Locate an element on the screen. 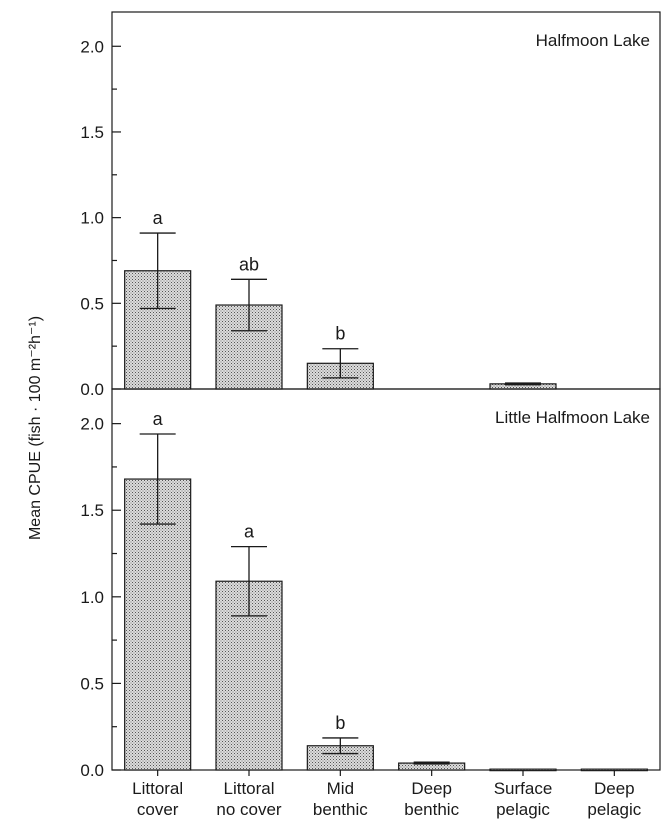 The height and width of the screenshot is (825, 670). x-category-label: cover is located at coordinates (158, 809).